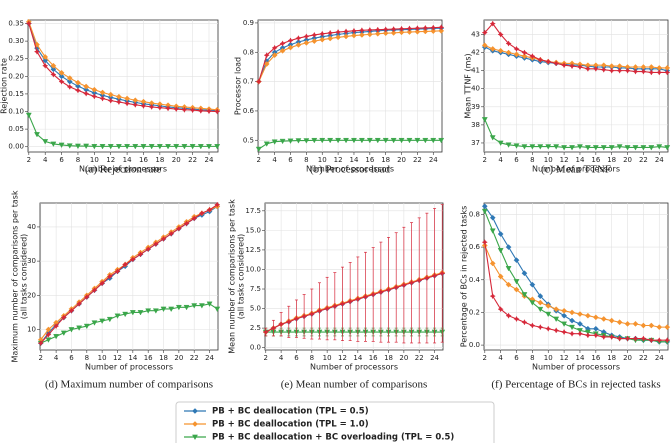 The width and height of the screenshot is (672, 443). Describe the element at coordinates (576, 86) in the screenshot. I see `plot-area` at that location.